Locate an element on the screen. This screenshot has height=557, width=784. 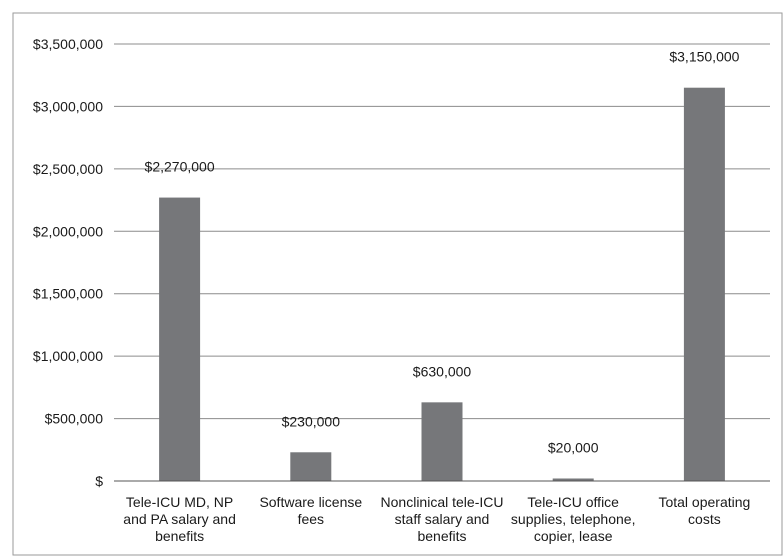
y-tick-label: $2,500,000 is located at coordinates (68, 169).